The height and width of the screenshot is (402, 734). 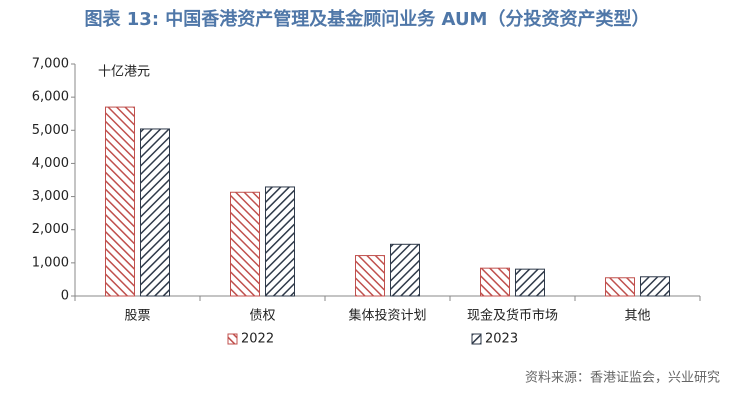 What do you see at coordinates (50, 229) in the screenshot?
I see `y-tick-label: 2,000` at bounding box center [50, 229].